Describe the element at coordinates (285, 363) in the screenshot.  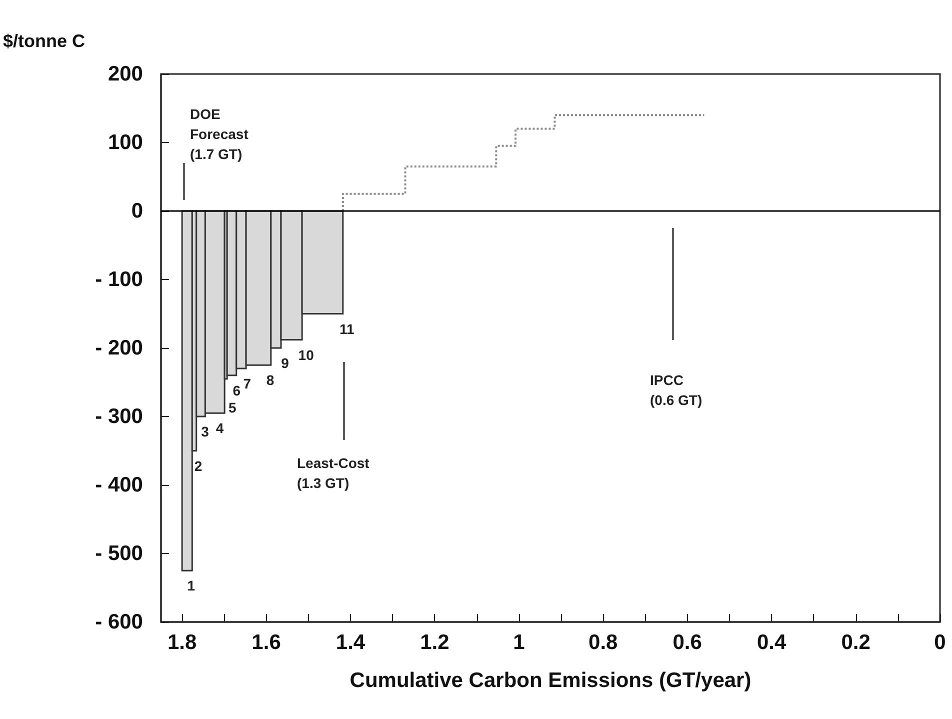
I see `annotation: 9` at that location.